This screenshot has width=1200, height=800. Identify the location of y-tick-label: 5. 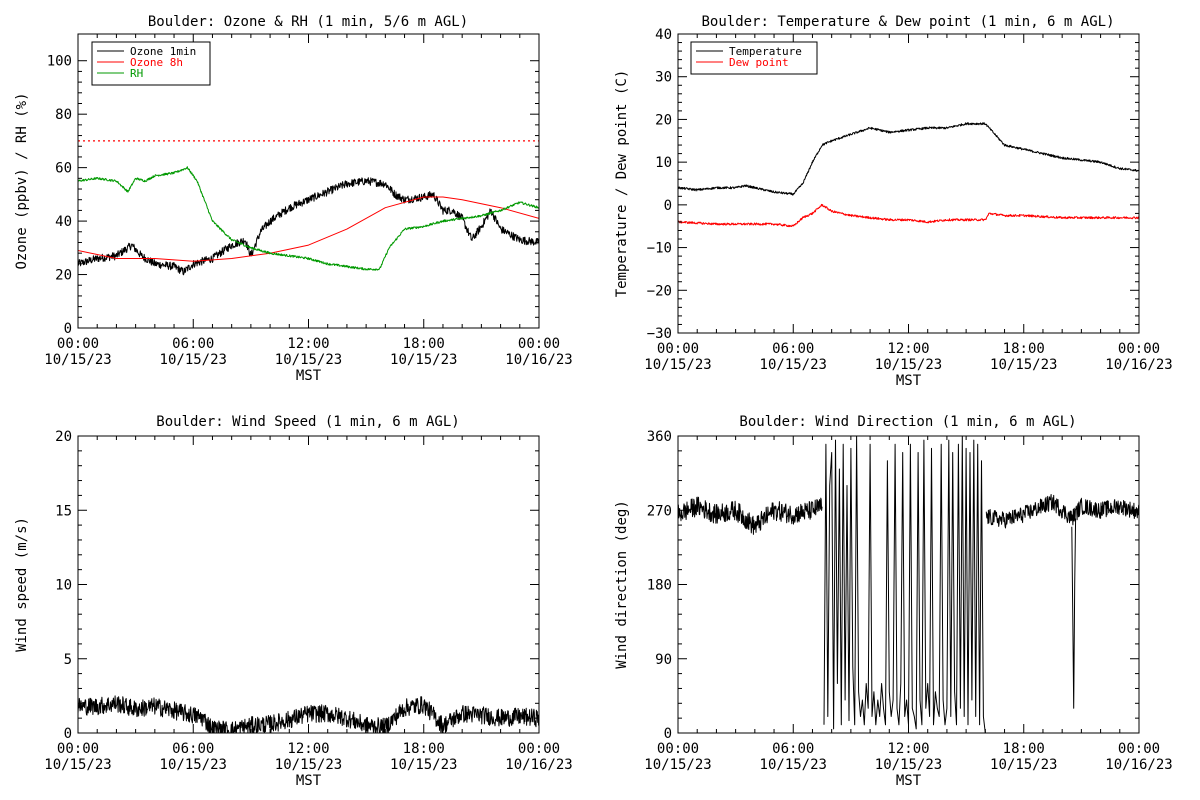
(68, 660).